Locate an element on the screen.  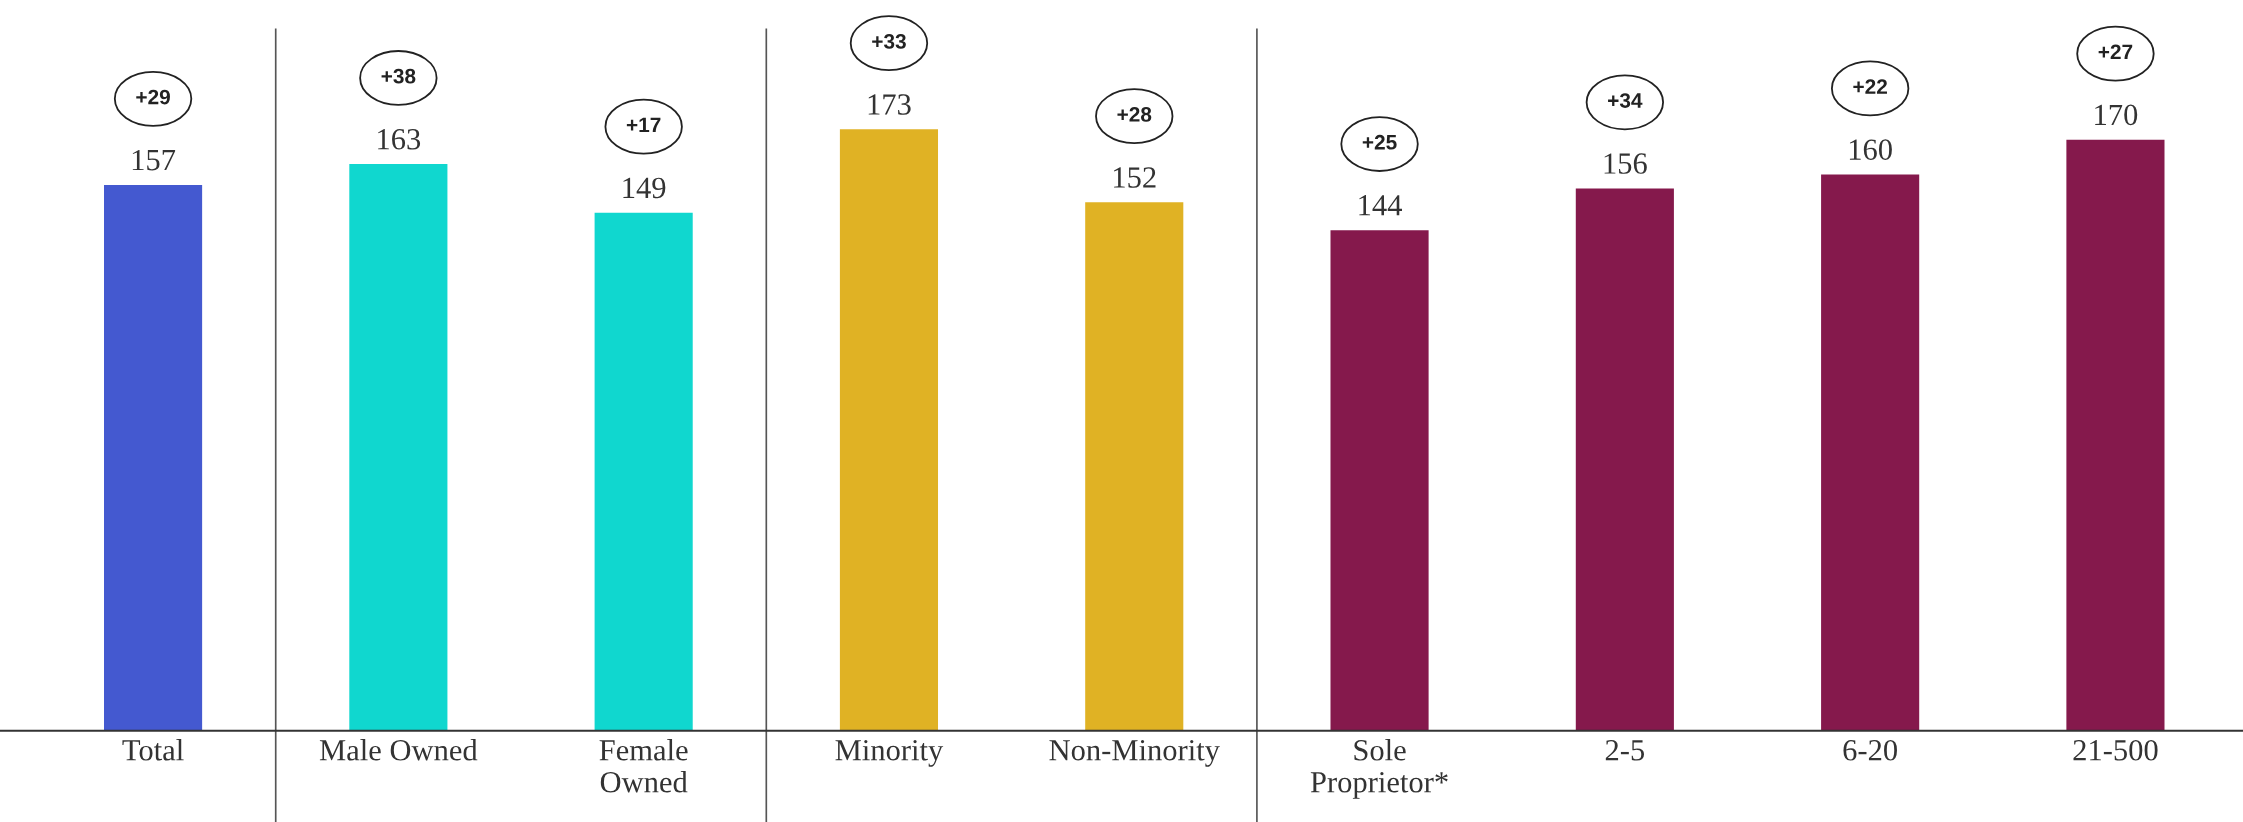
text: +34 is located at coordinates (1625, 100).